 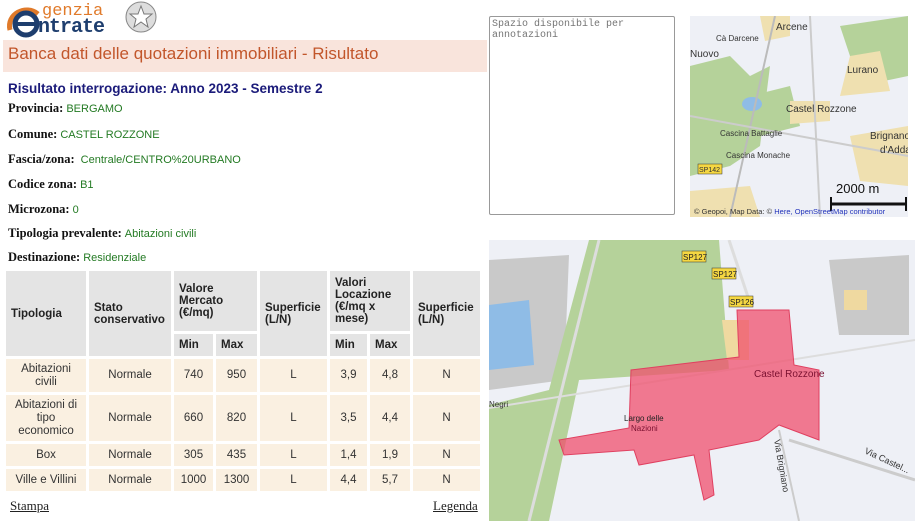 What do you see at coordinates (348, 375) in the screenshot?
I see `table-cell: 3,9` at bounding box center [348, 375].